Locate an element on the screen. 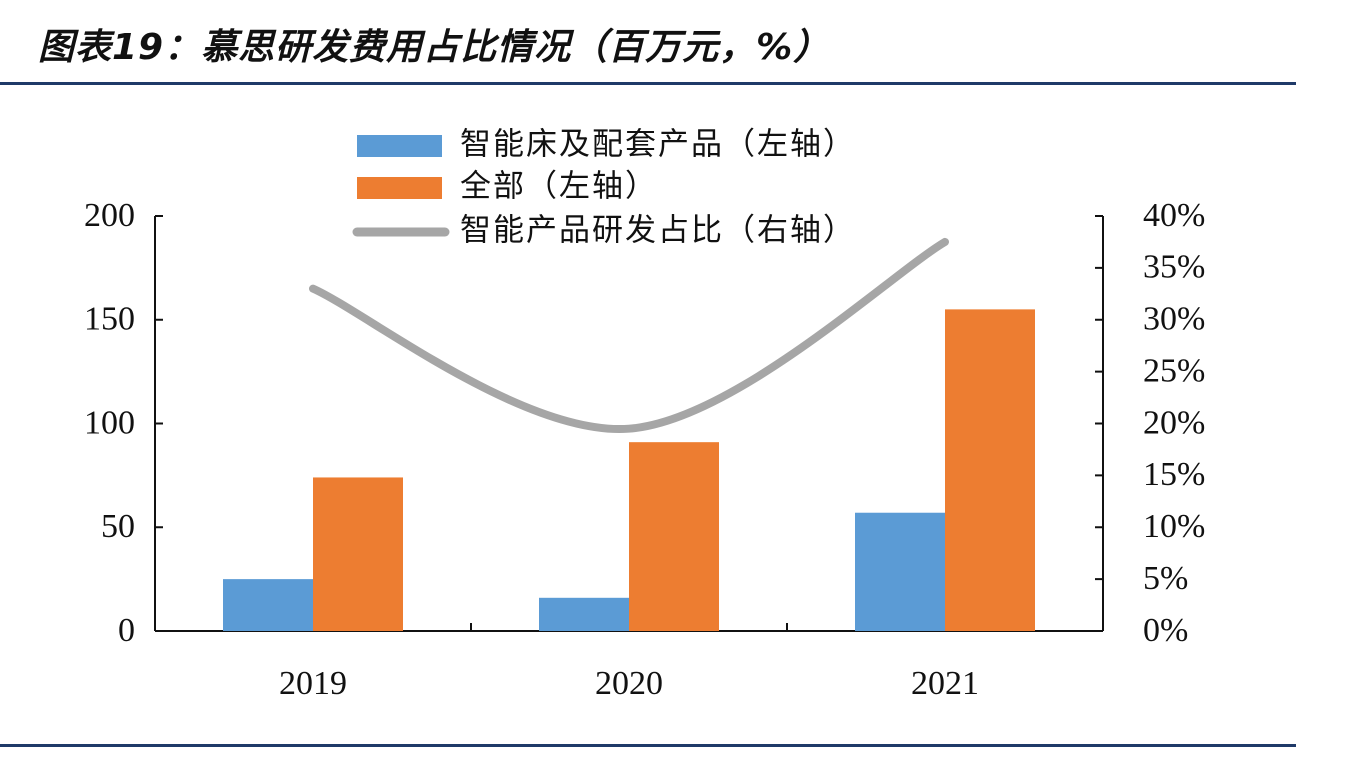  legend-swatch-total is located at coordinates (399, 188).